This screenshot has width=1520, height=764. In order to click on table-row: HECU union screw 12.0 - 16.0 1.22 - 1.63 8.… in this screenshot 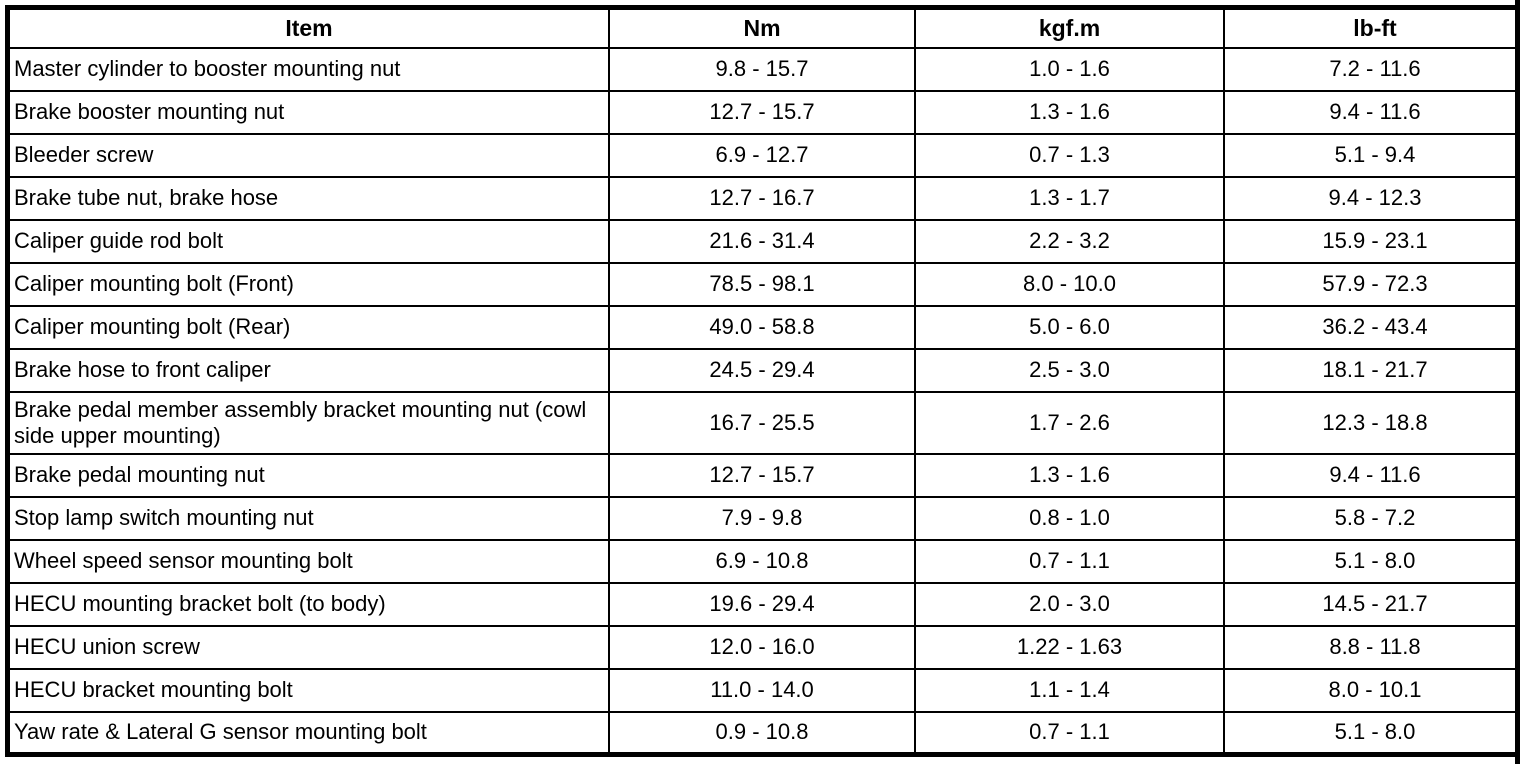, I will do `click(763, 647)`.